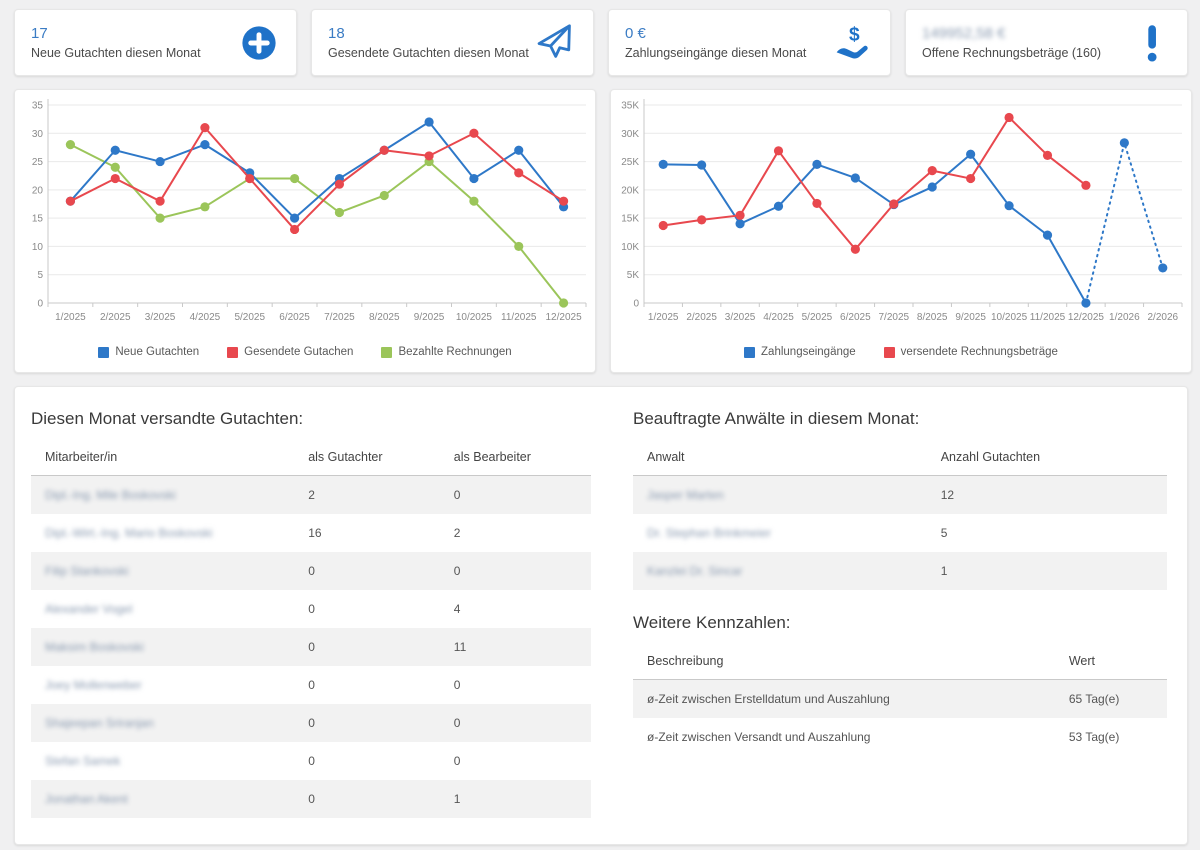  What do you see at coordinates (964, 33) in the screenshot?
I see `card-value: 149952,58 €` at bounding box center [964, 33].